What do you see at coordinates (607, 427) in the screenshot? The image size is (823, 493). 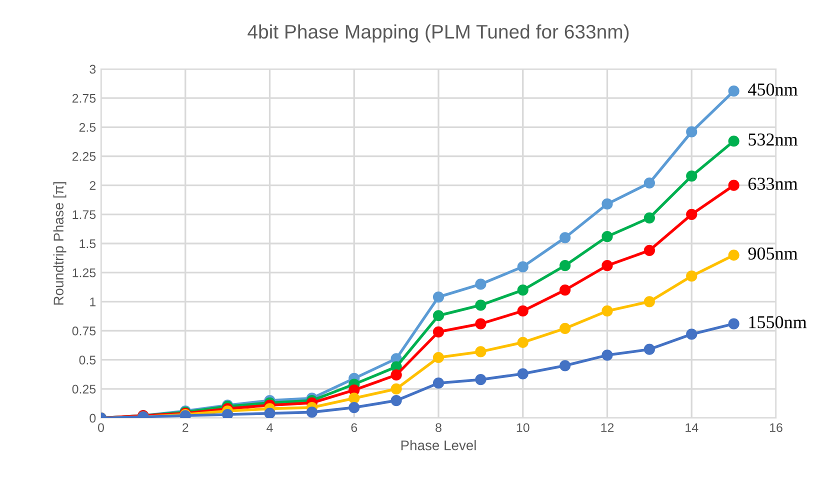 I see `x-tick-label: 12` at bounding box center [607, 427].